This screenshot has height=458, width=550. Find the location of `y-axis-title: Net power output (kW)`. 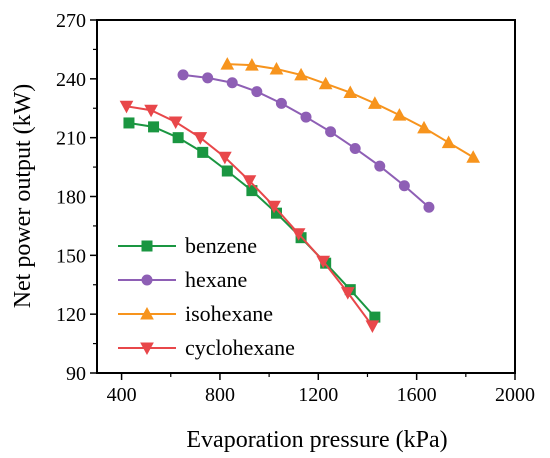

y-axis-title: Net power output (kW) is located at coordinates (23, 196).